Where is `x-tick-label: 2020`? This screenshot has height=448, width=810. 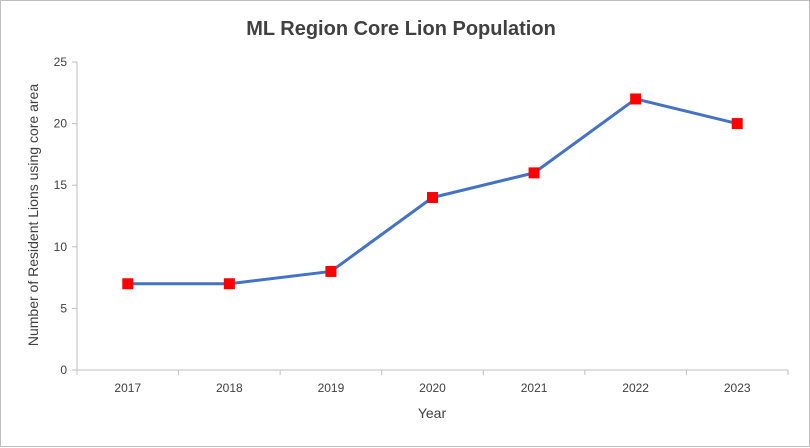
x-tick-label: 2020 is located at coordinates (432, 388).